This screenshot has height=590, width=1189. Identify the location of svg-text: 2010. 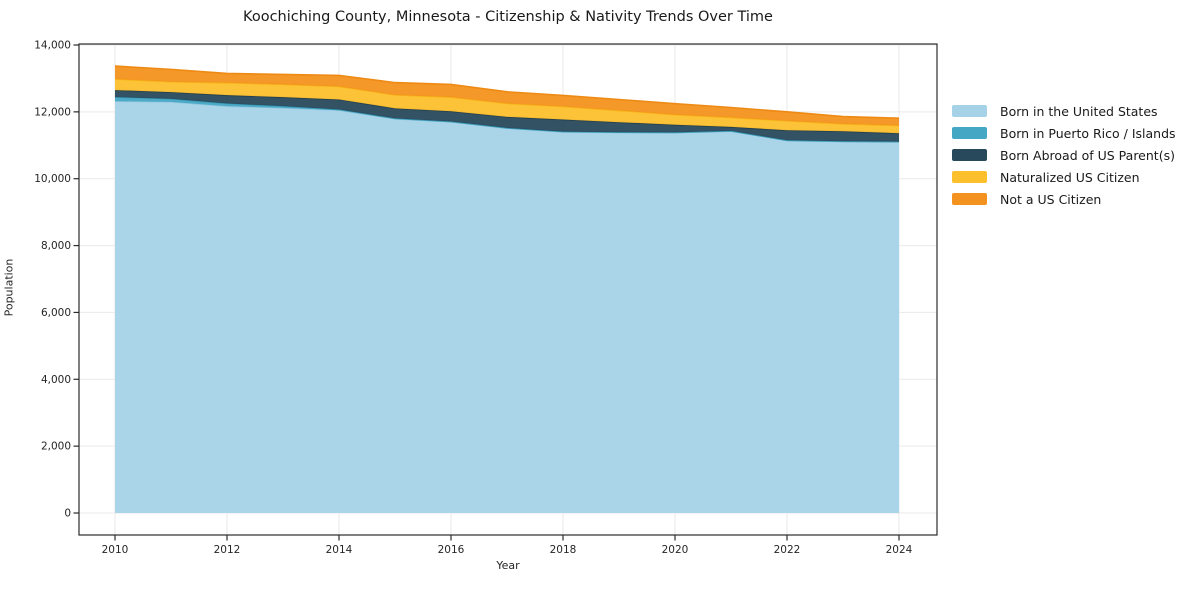
(115, 550).